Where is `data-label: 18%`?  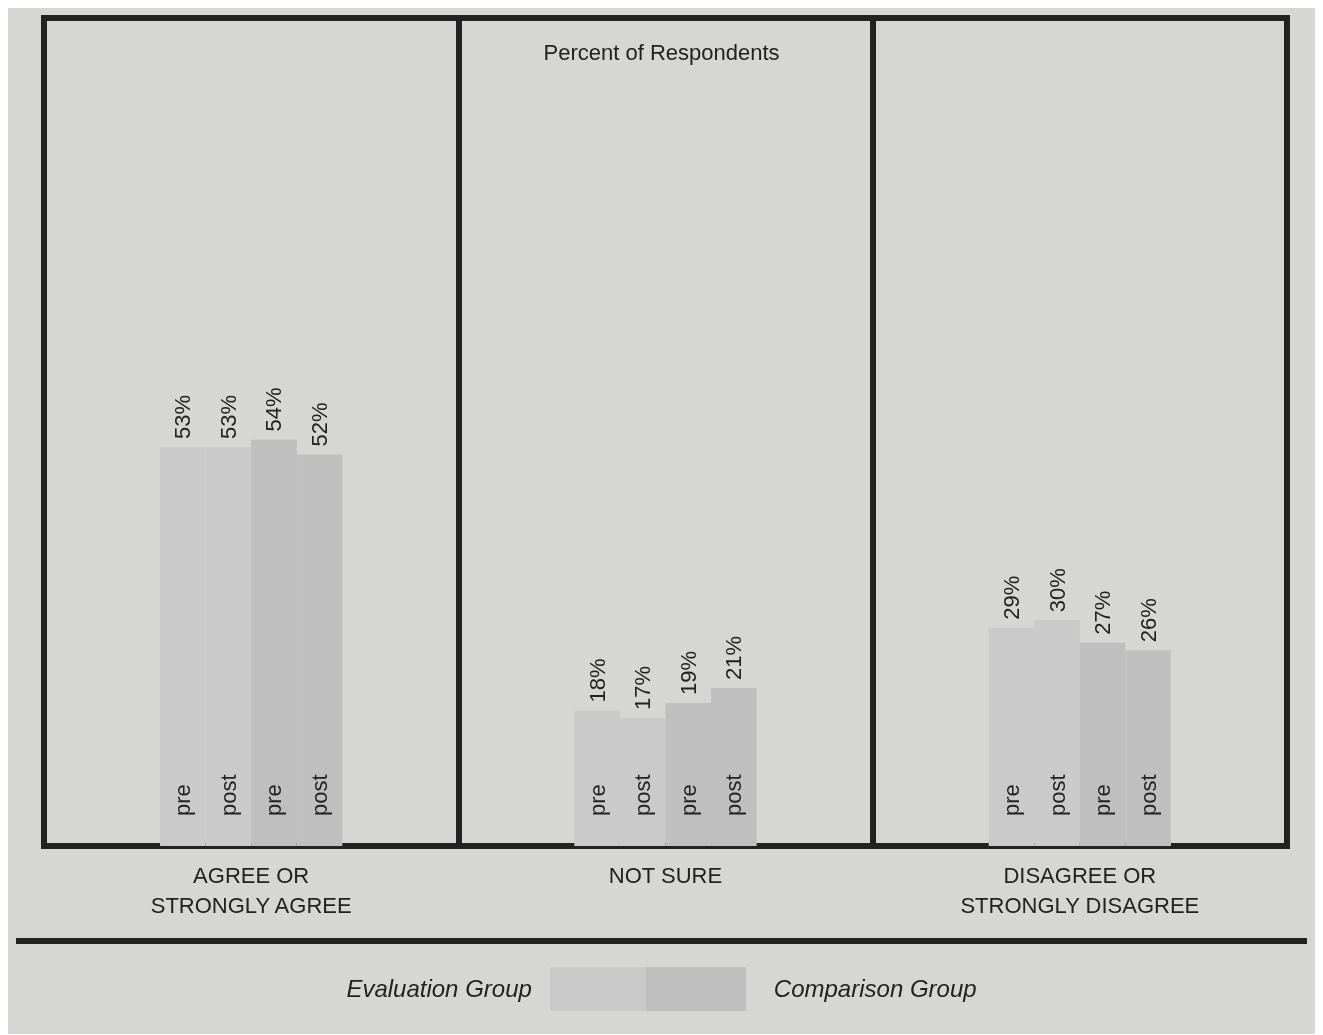
data-label: 18% is located at coordinates (597, 680).